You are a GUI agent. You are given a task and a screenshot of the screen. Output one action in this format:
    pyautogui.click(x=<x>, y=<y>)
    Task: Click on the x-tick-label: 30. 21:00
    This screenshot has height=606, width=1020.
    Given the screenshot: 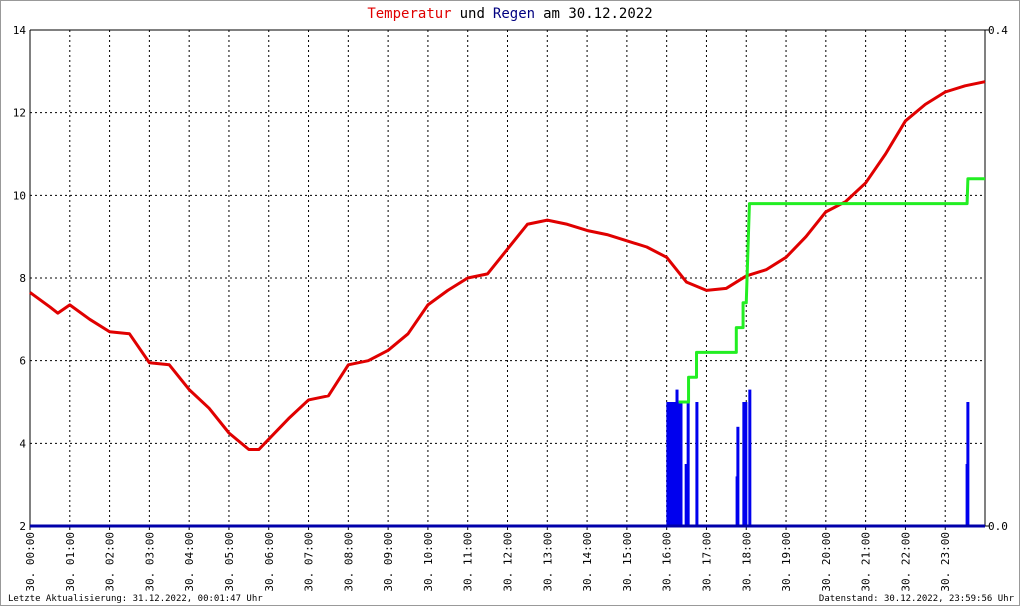 What is the action you would take?
    pyautogui.click(x=866, y=562)
    